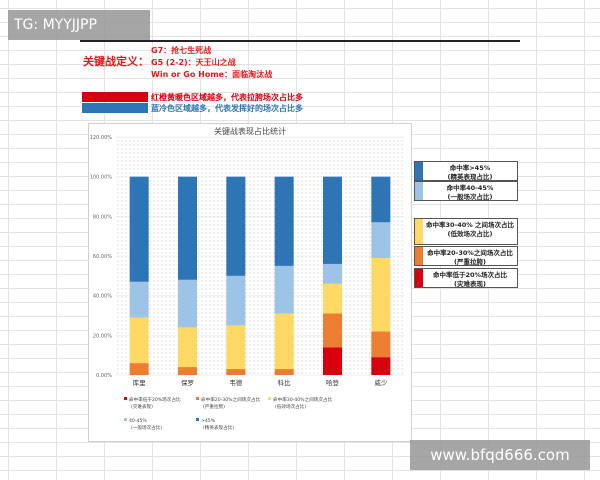  I want to click on side-legend-item: 命中率>45% (精英表现占比), so click(466, 171).